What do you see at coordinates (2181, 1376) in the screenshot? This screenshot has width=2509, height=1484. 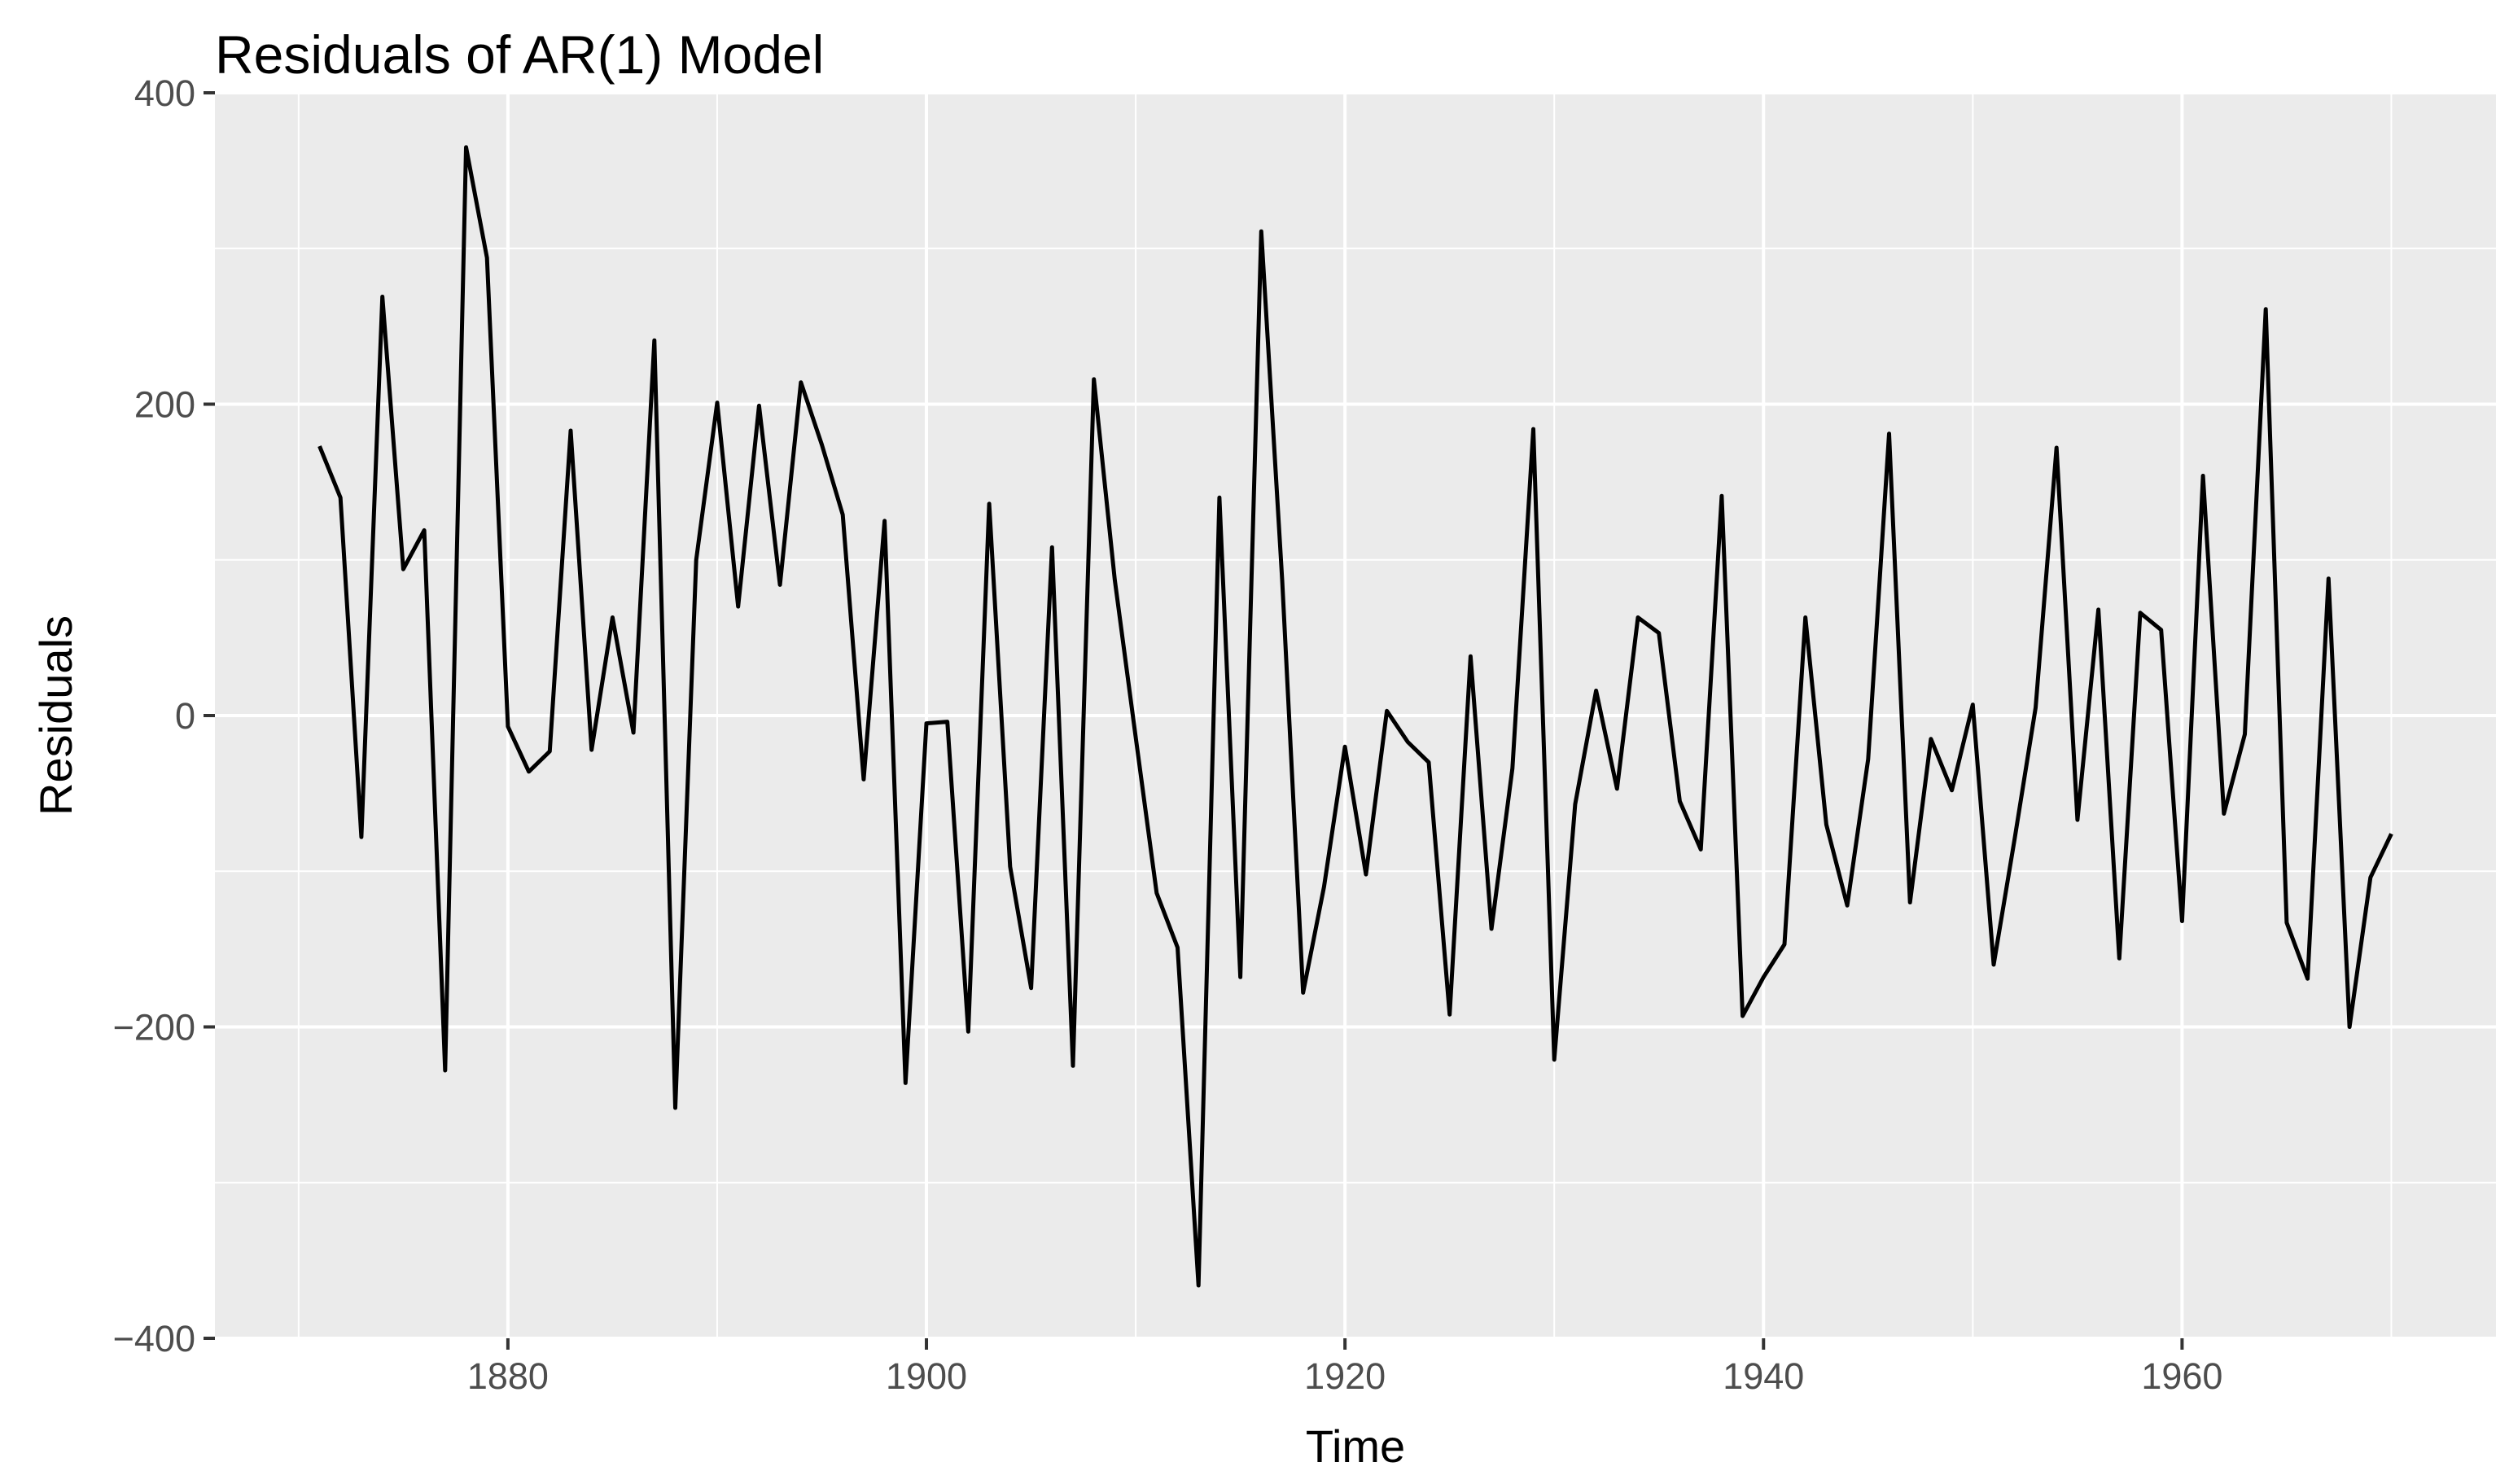 I see `x-tick-label: 1960` at bounding box center [2181, 1376].